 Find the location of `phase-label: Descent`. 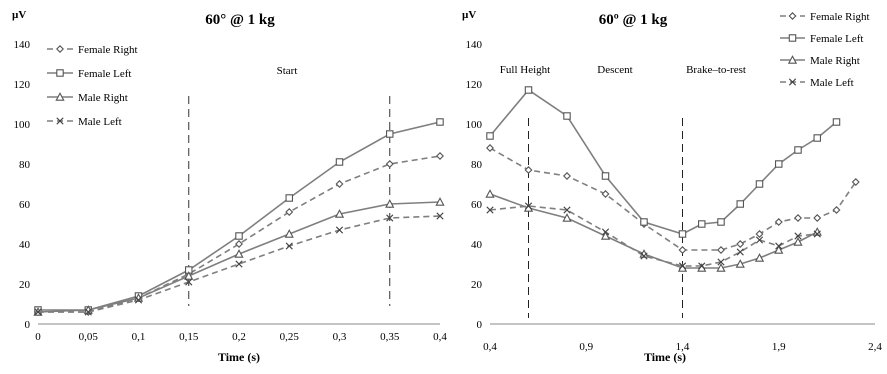

phase-label: Descent is located at coordinates (614, 70).